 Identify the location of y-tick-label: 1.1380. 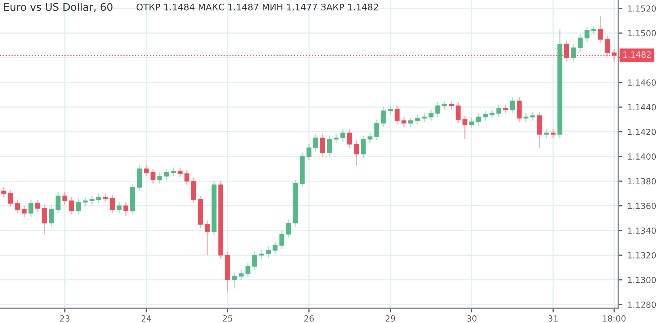
(642, 181).